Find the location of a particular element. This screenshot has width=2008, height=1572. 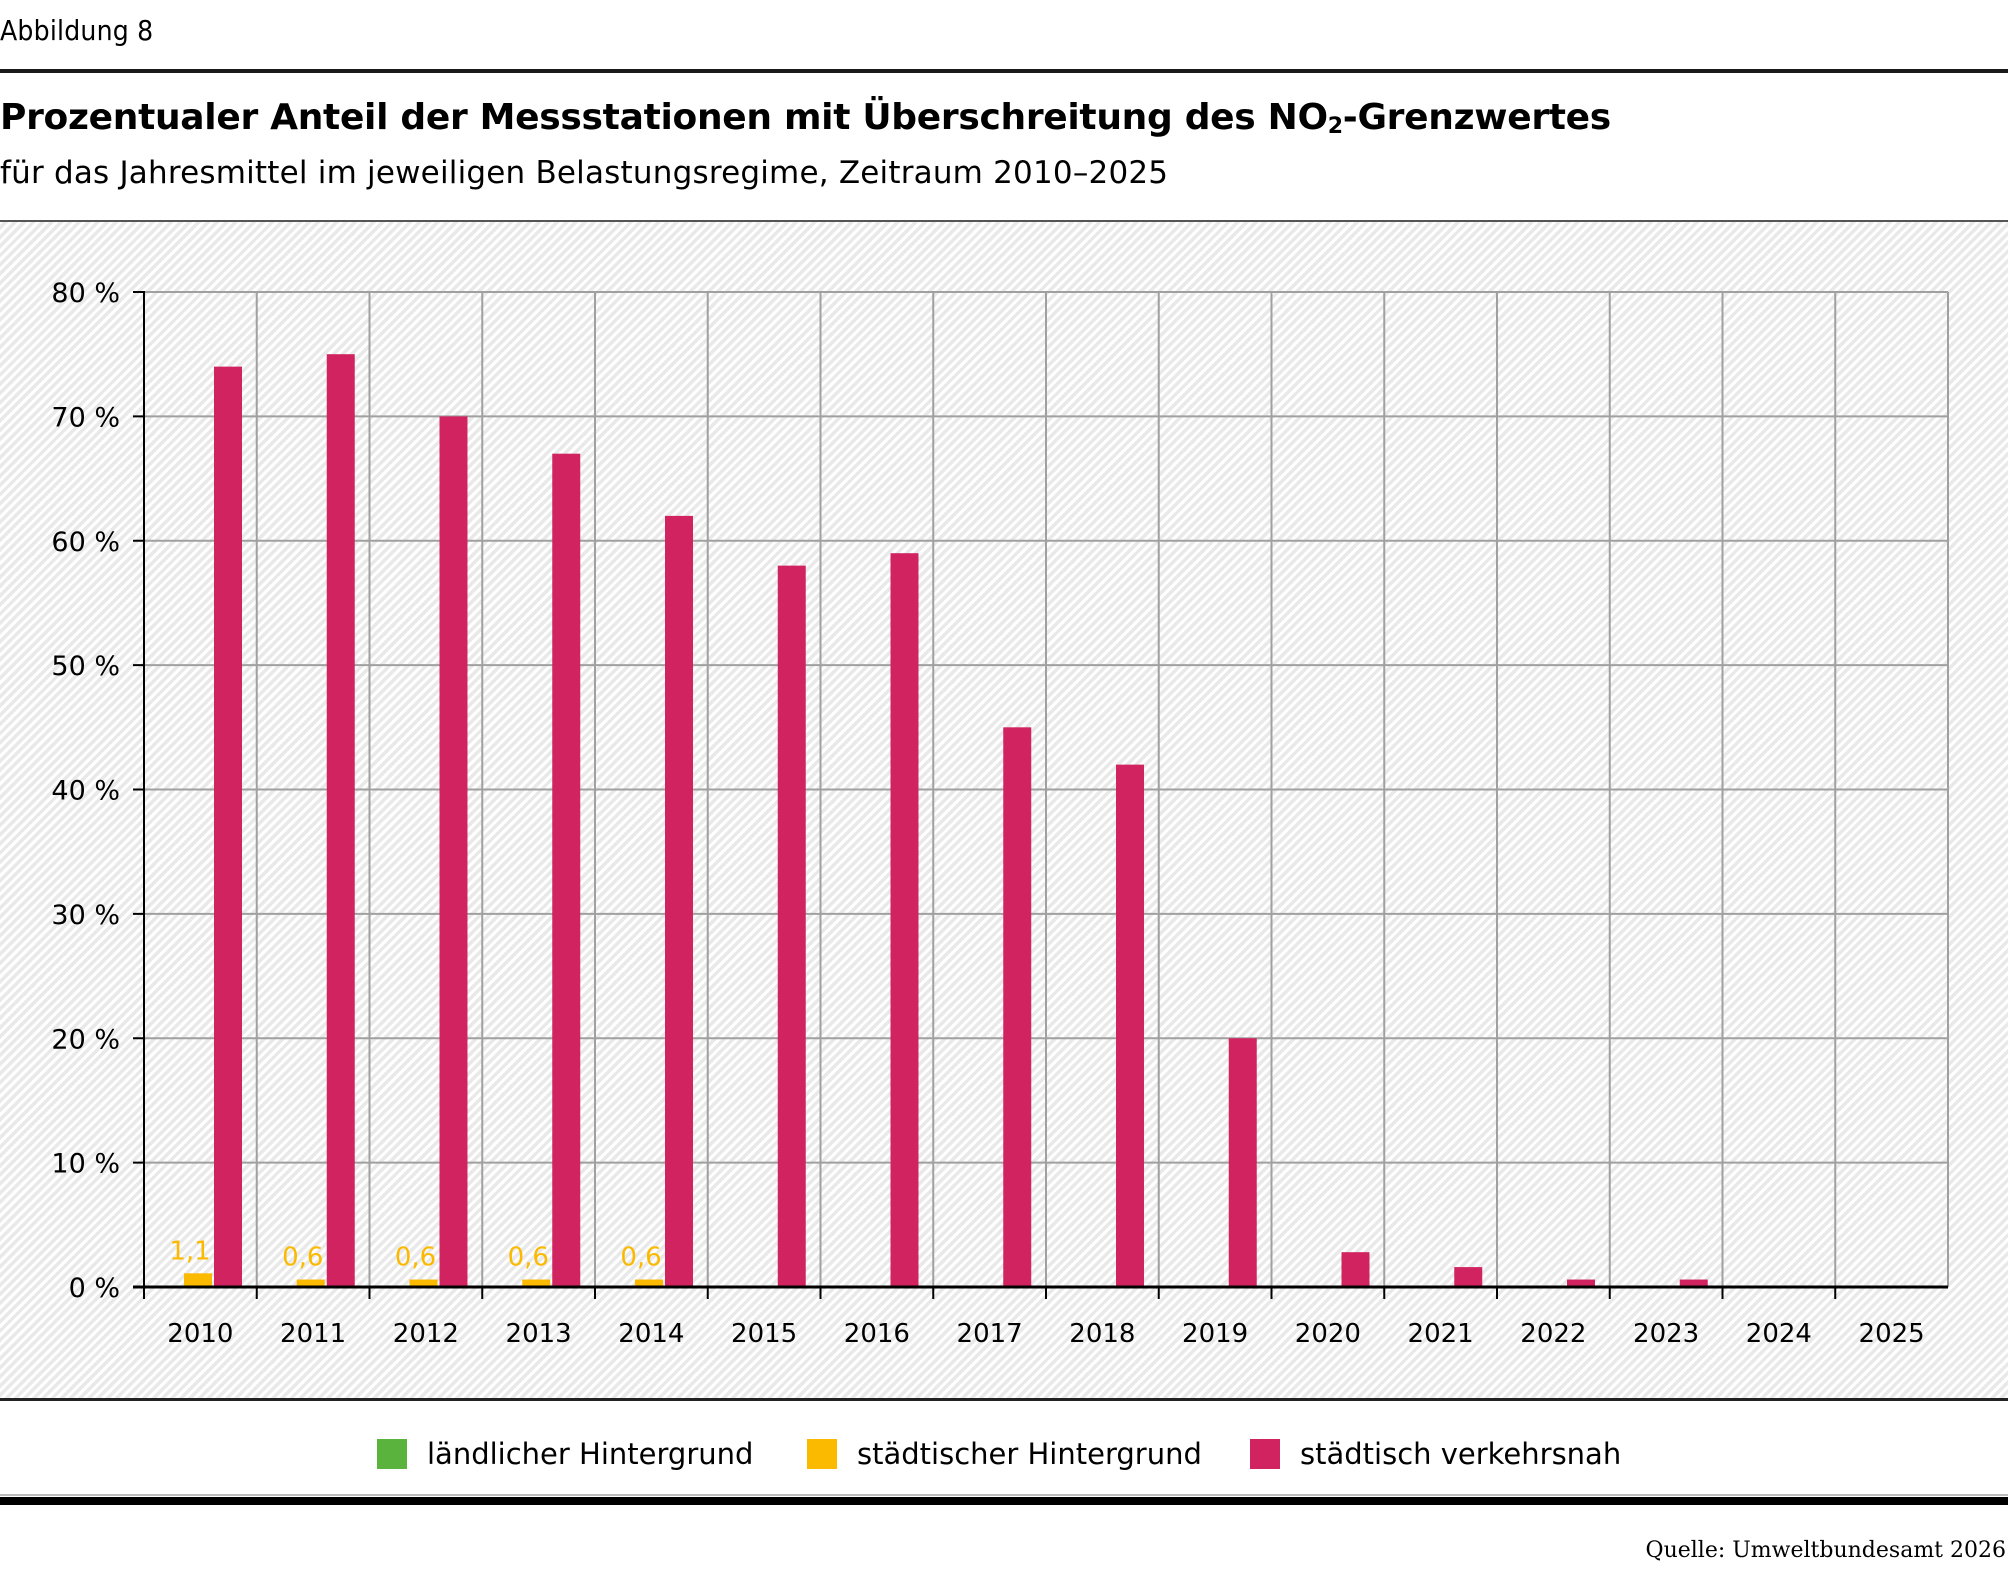

x-tick-label: 2024 is located at coordinates (1779, 1334).